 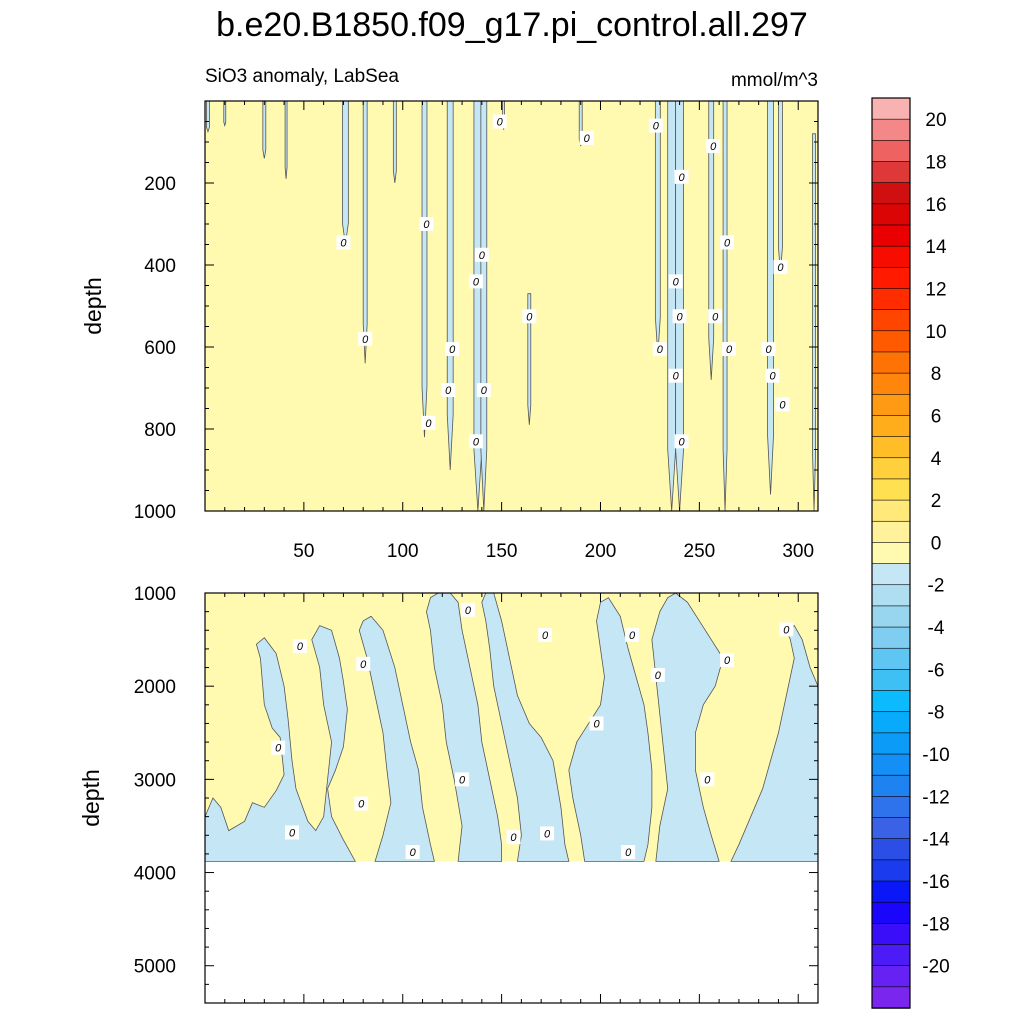 What do you see at coordinates (155, 687) in the screenshot?
I see `y-tick-label: 2000` at bounding box center [155, 687].